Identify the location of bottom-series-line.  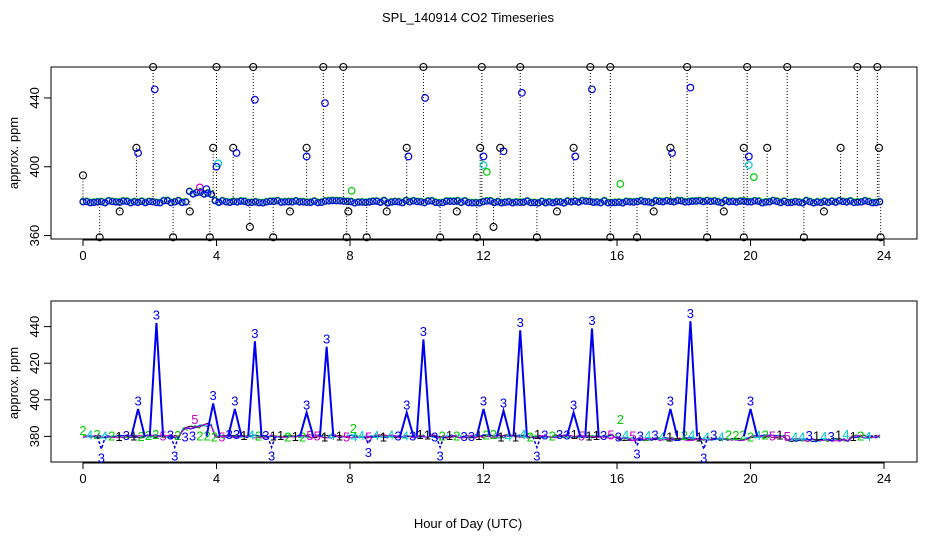
(481, 432).